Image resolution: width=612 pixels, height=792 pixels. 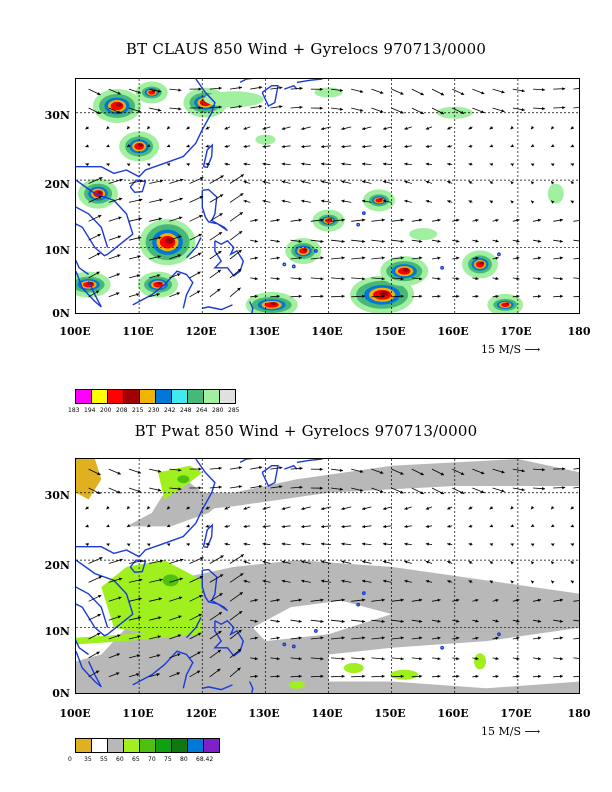 I want to click on panel1-lon-120e: 120E, so click(x=201, y=331).